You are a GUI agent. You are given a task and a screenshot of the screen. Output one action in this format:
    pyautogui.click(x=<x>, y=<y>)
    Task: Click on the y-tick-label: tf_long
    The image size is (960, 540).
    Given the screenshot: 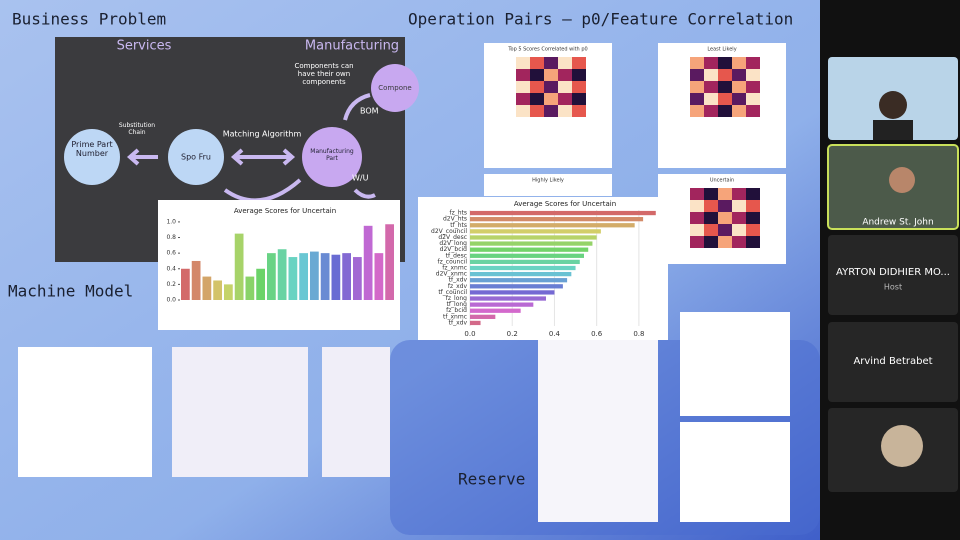 What is the action you would take?
    pyautogui.click(x=457, y=304)
    